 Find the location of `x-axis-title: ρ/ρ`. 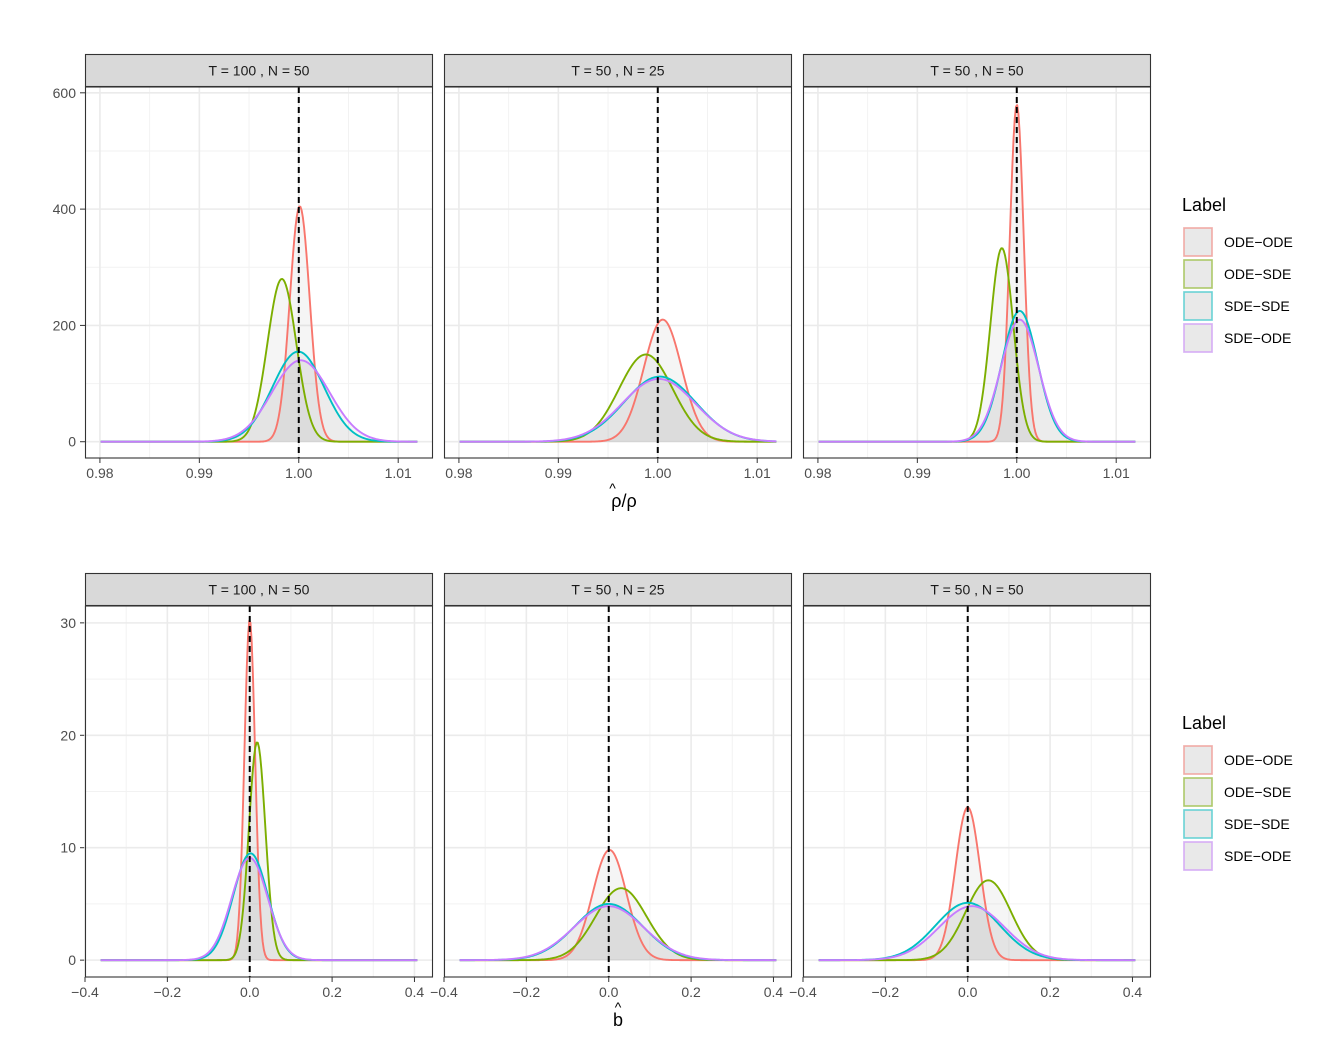

x-axis-title: ρ/ρ is located at coordinates (623, 501).